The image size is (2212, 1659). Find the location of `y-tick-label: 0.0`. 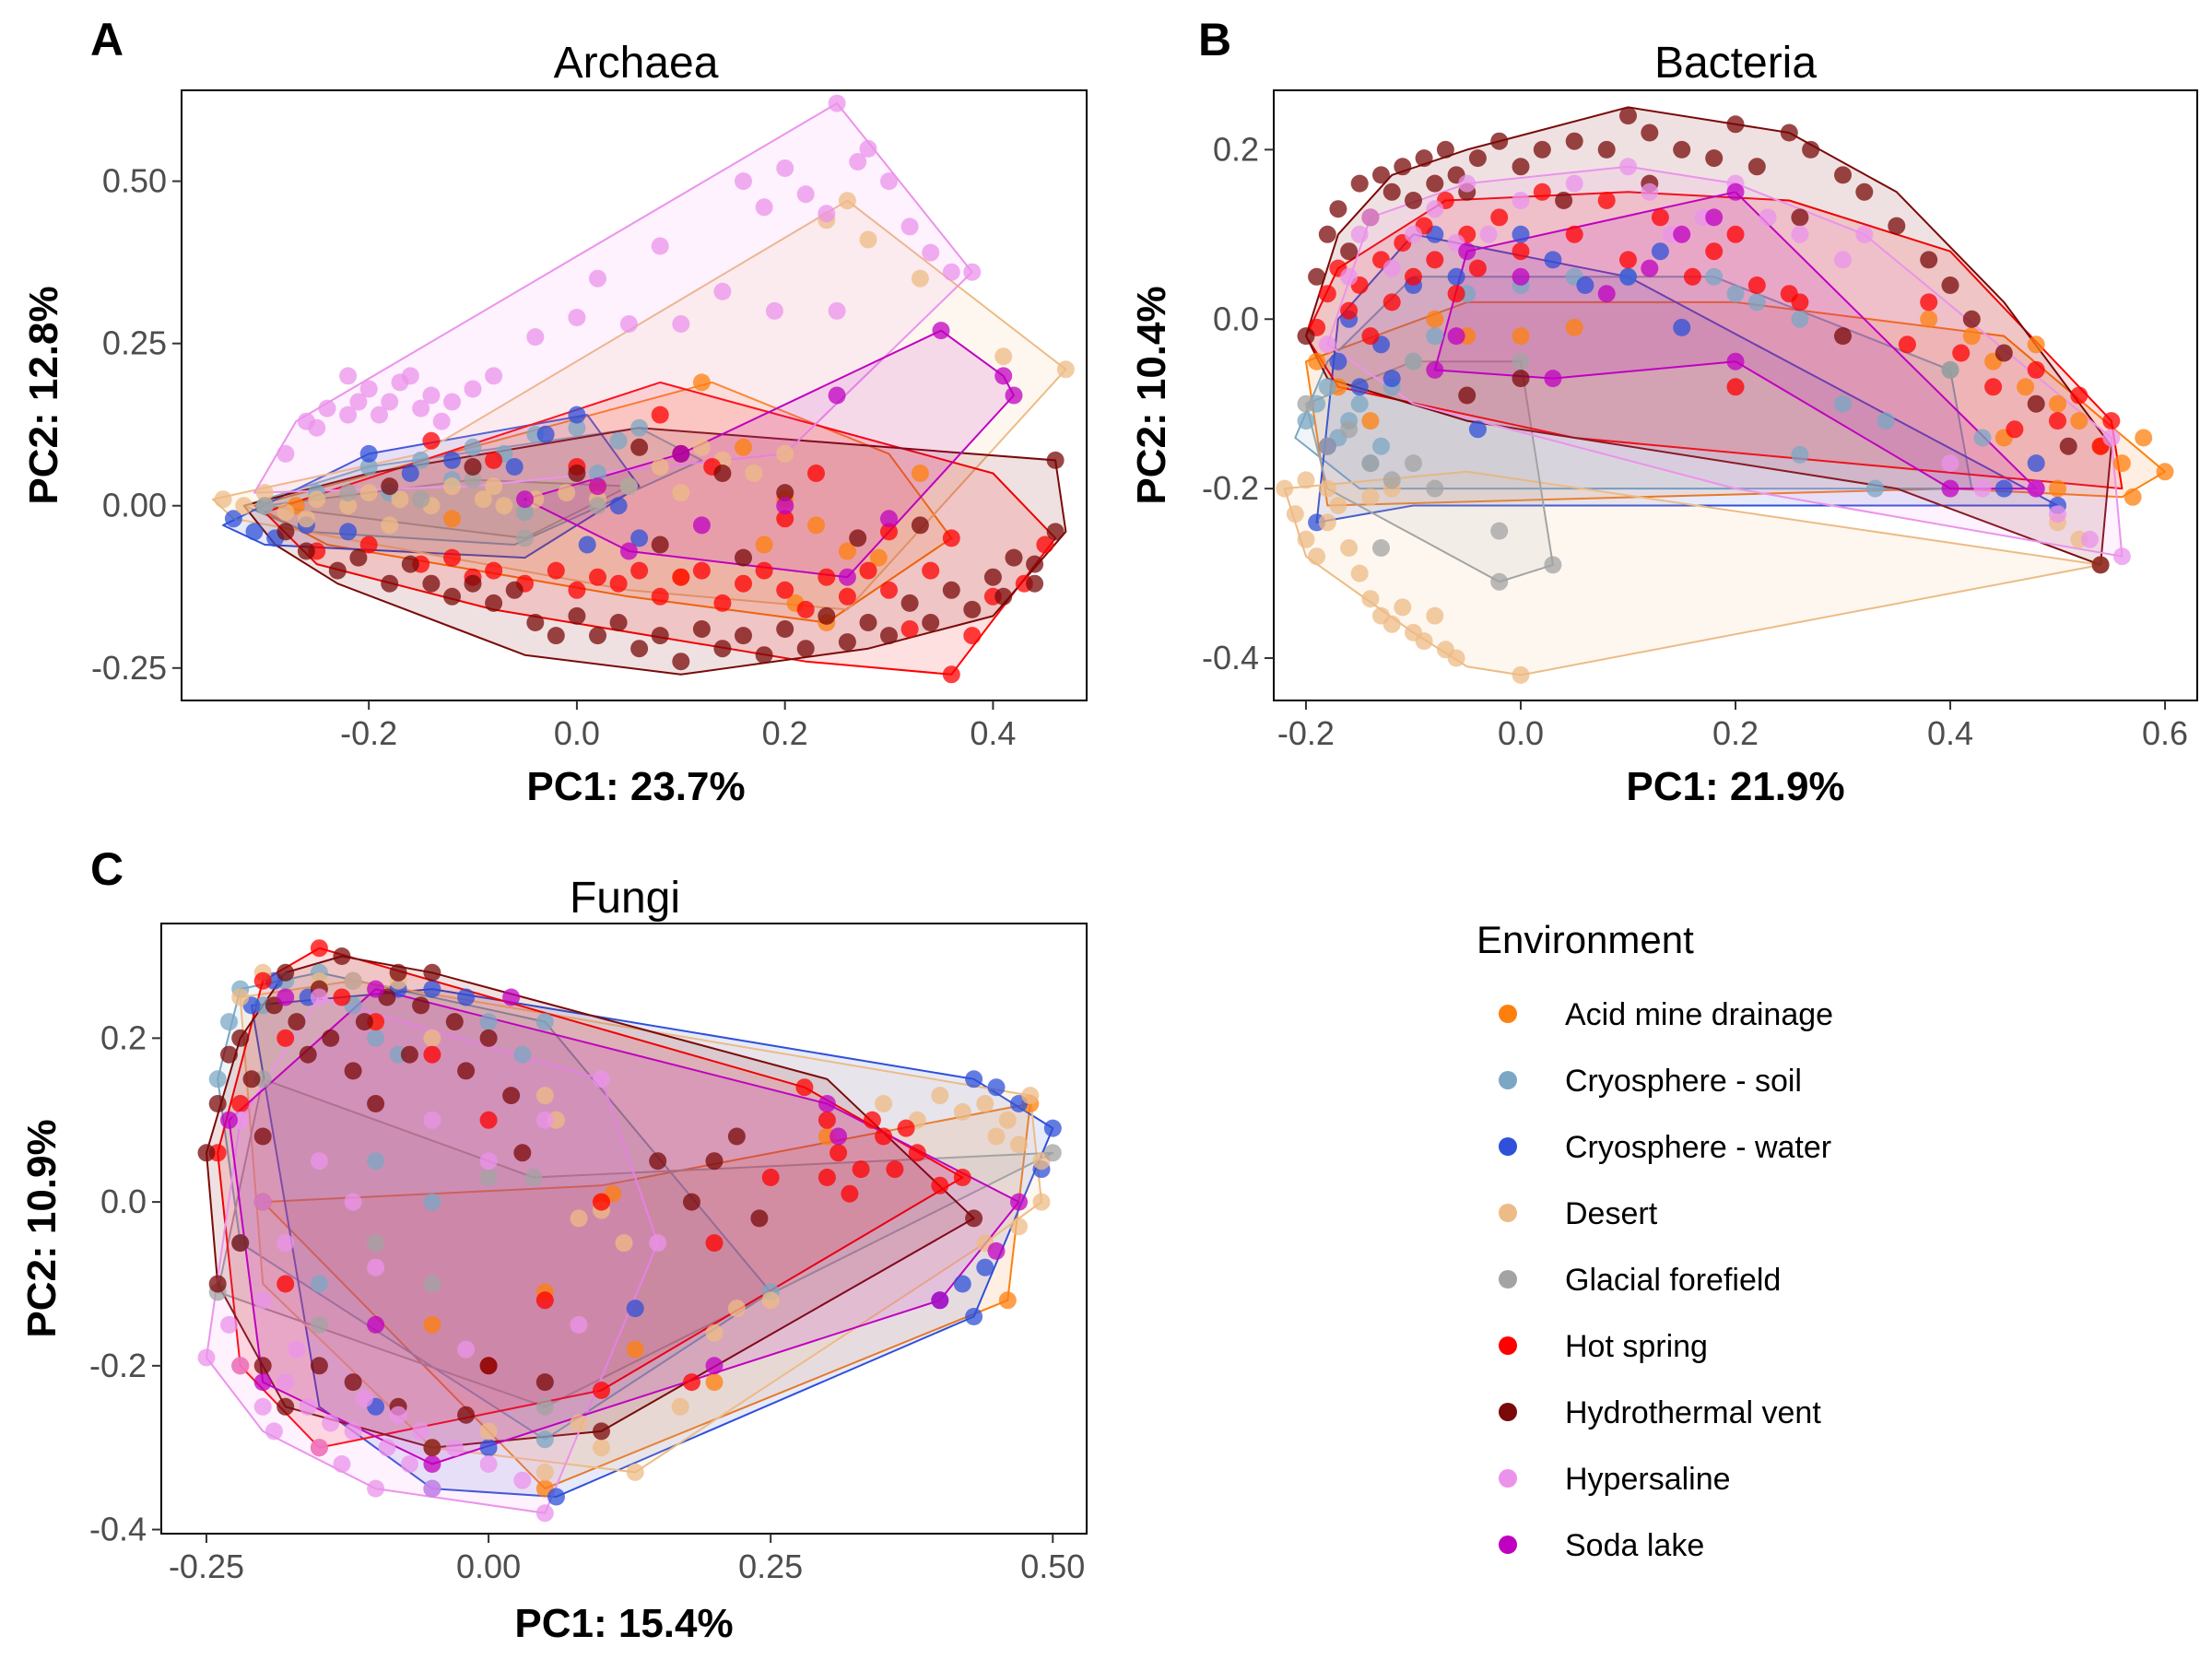

y-tick-label: 0.0 is located at coordinates (123, 1201).